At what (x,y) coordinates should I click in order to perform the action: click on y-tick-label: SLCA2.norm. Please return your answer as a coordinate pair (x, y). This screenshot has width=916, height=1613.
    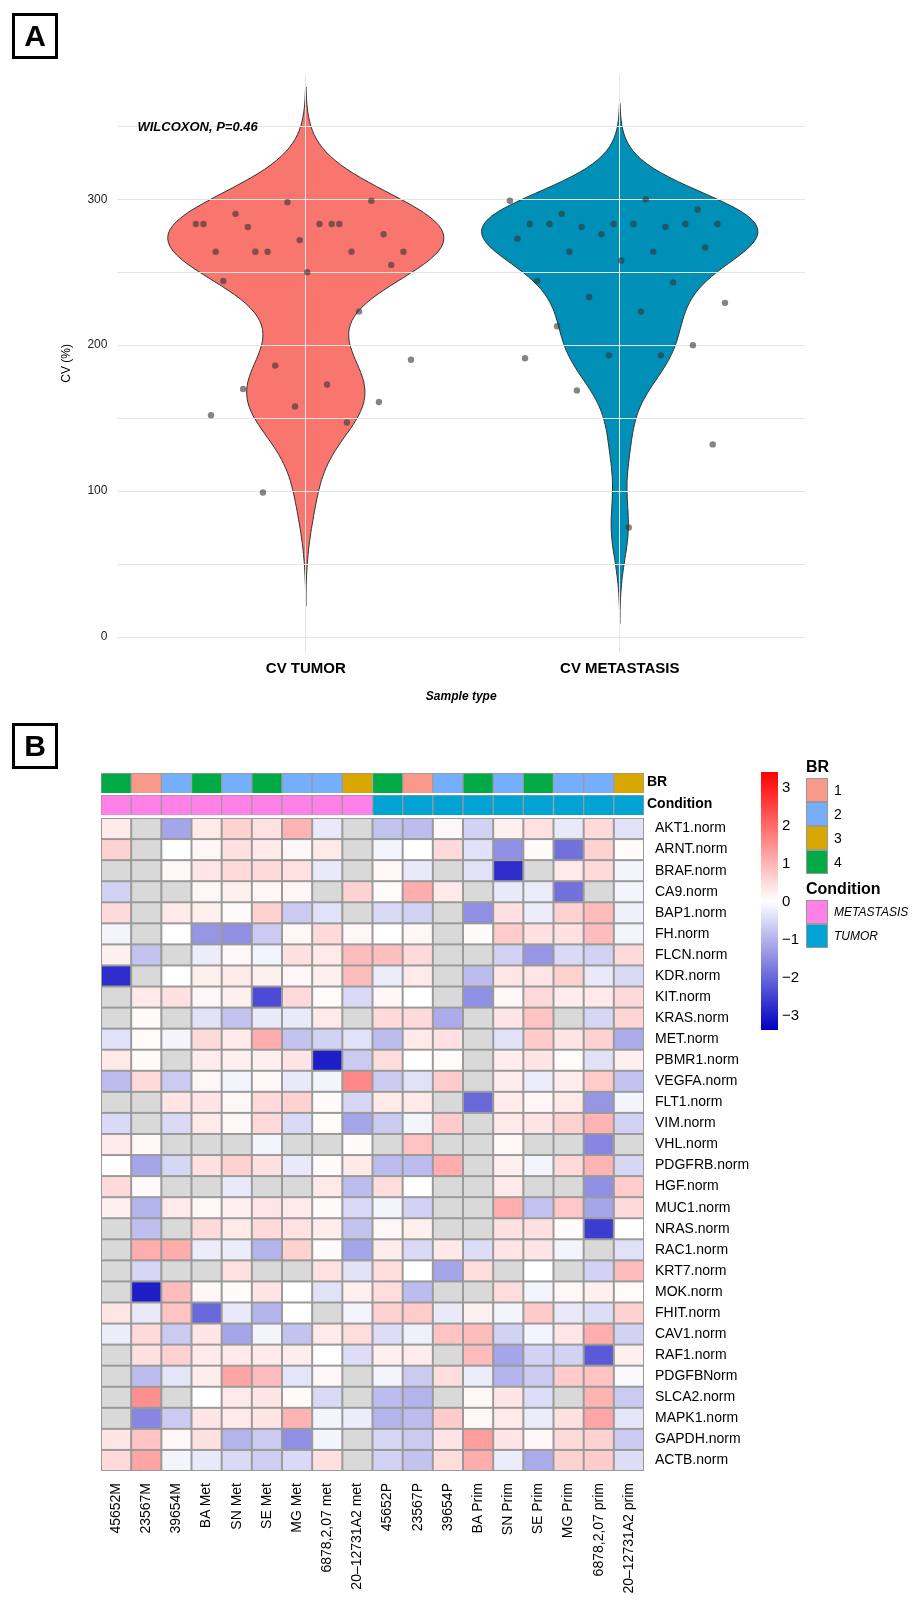
    Looking at the image, I should click on (695, 1396).